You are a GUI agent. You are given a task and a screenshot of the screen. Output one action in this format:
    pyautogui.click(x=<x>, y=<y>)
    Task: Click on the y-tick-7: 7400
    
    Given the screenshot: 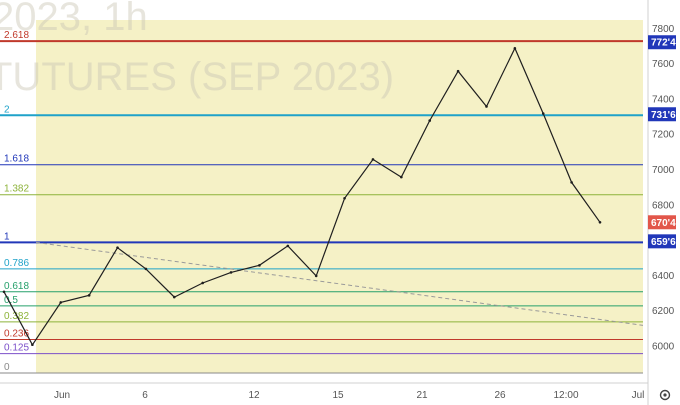 What is the action you would take?
    pyautogui.click(x=663, y=99)
    